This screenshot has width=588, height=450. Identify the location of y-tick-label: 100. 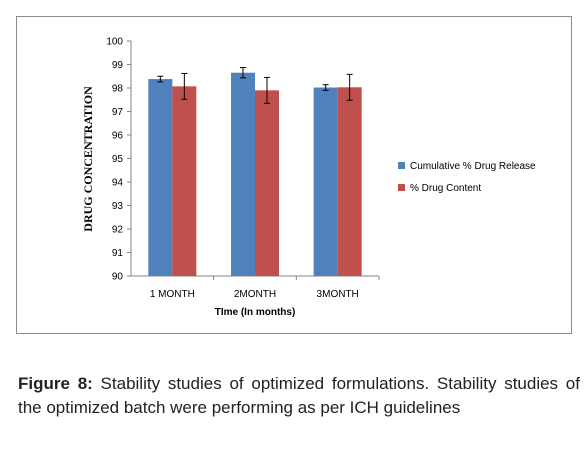
(114, 42).